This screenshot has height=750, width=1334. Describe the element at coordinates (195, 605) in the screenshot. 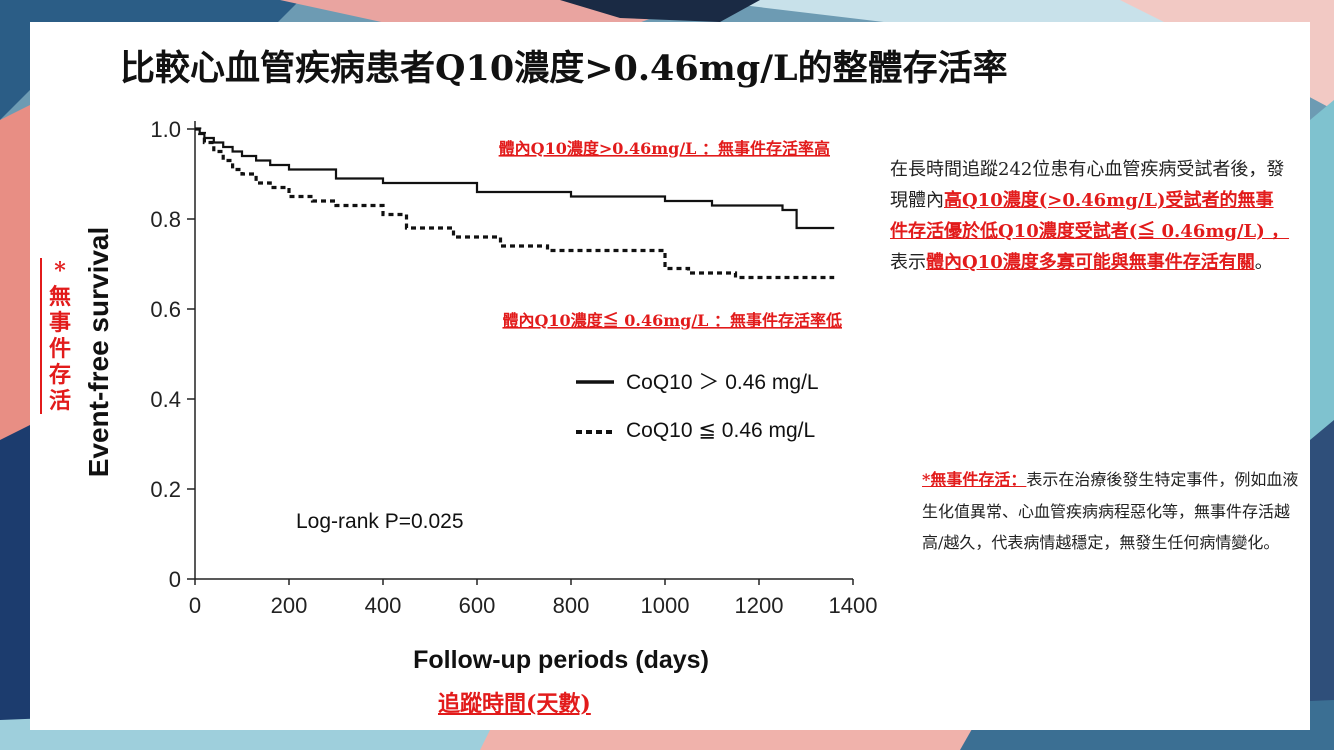

I see `x-tick-label: 0` at that location.